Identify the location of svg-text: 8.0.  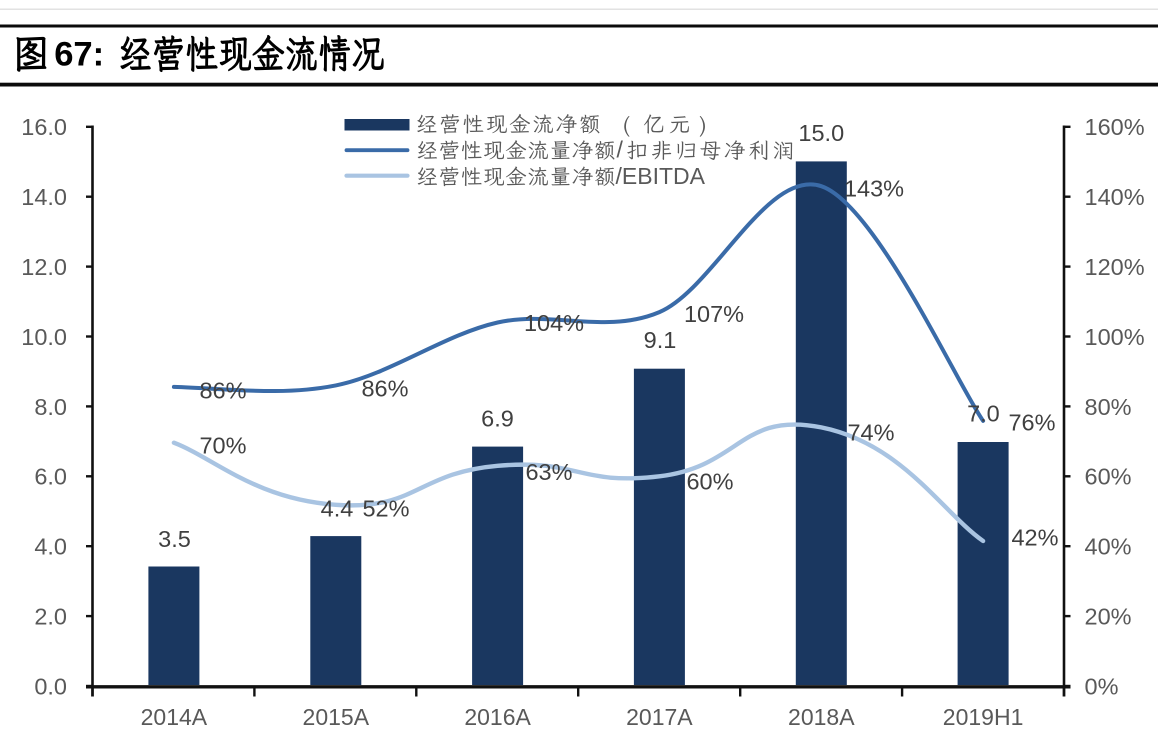
(50, 407).